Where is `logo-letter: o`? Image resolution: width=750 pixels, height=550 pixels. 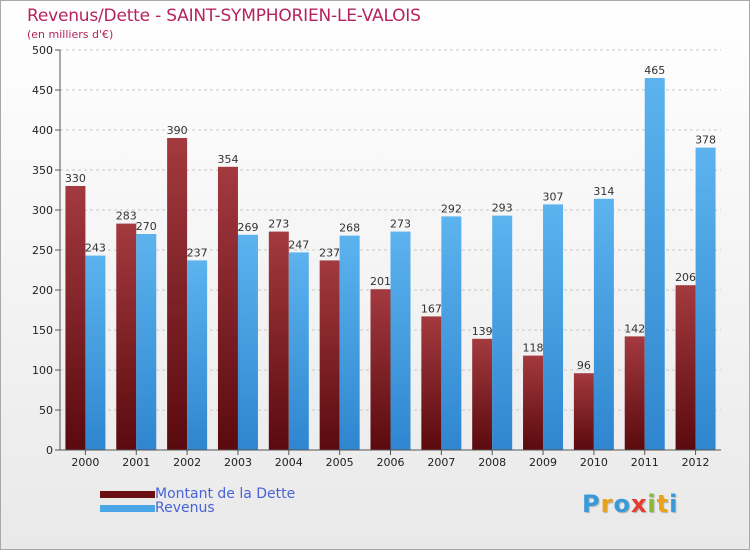 logo-letter: o is located at coordinates (622, 504).